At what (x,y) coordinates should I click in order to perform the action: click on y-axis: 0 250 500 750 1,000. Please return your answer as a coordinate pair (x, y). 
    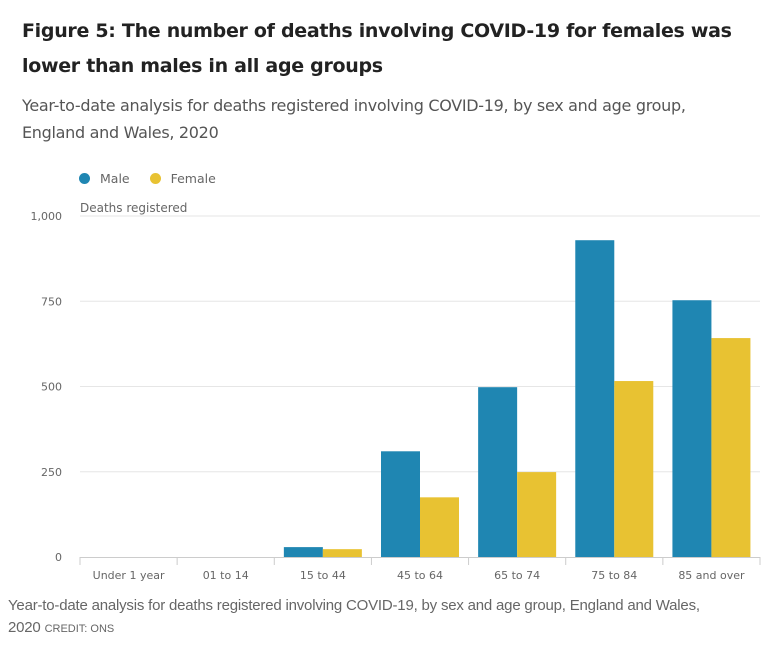
    Looking at the image, I should click on (47, 387).